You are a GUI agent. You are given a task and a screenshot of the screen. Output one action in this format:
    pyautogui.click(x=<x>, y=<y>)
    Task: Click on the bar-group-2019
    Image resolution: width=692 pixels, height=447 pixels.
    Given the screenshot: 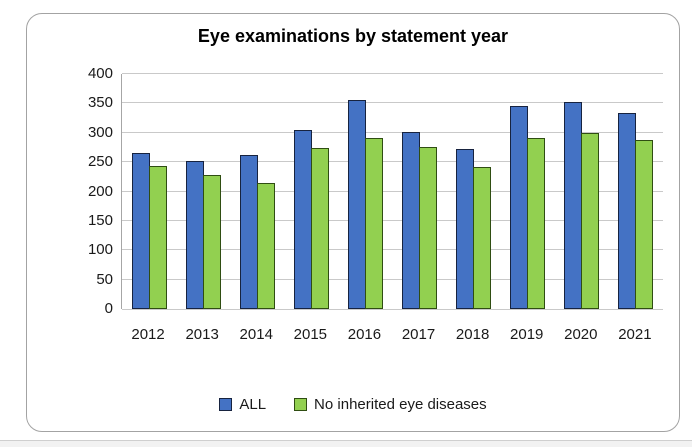 What is the action you would take?
    pyautogui.click(x=528, y=191)
    